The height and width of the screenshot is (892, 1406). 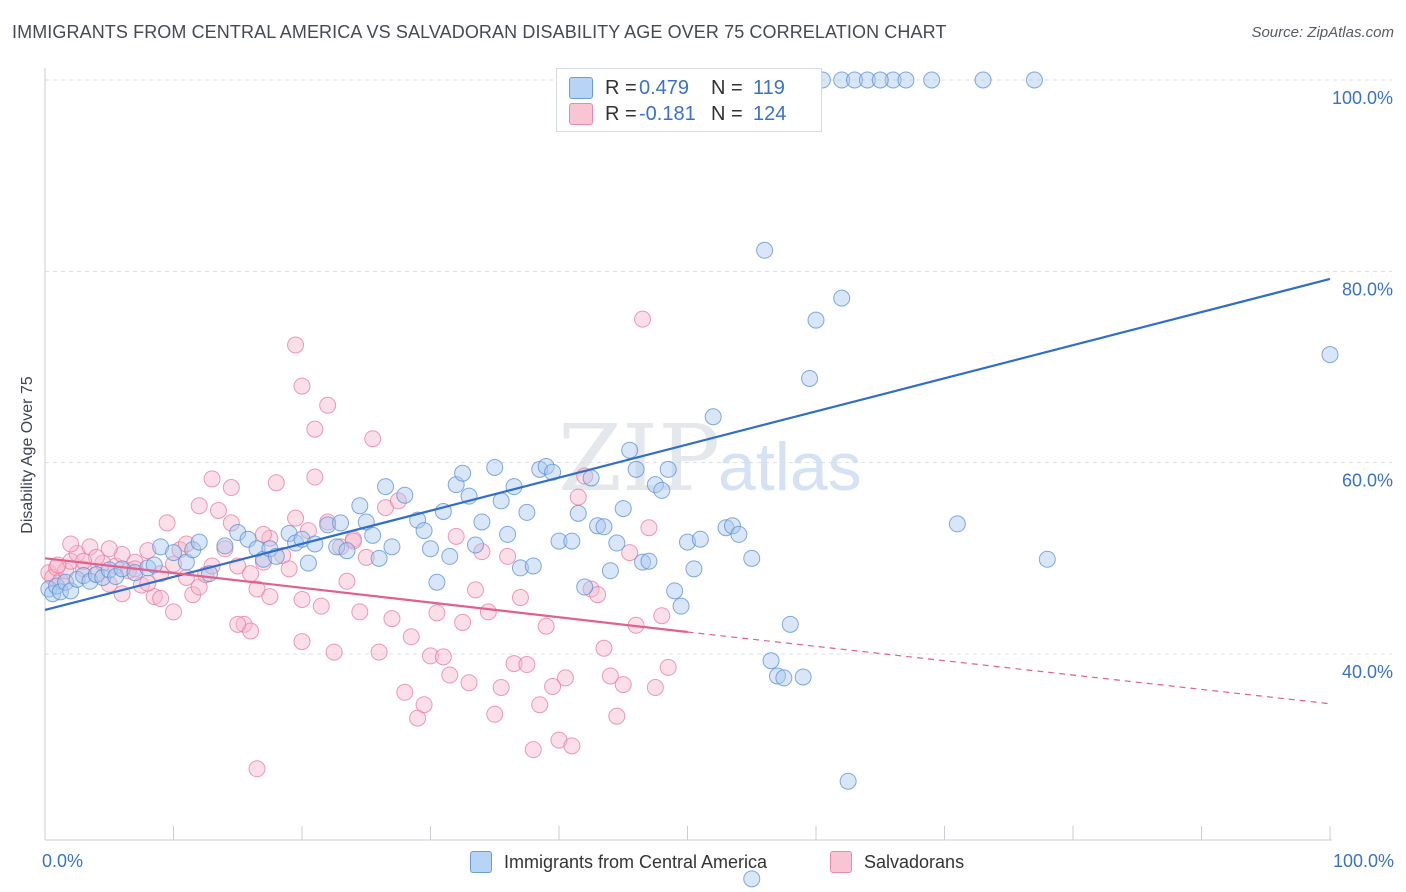 I want to click on legend-n-label-1: N =, so click(x=727, y=87).